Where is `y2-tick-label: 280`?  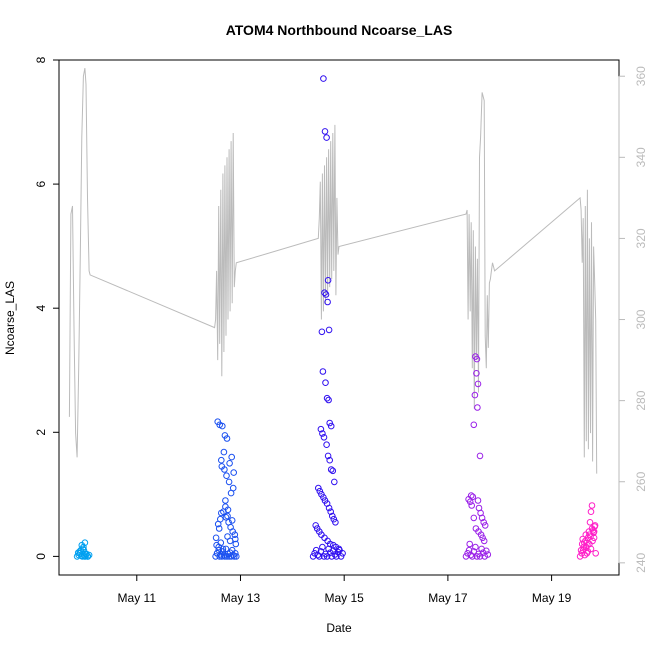
y2-tick-label: 280 is located at coordinates (641, 400).